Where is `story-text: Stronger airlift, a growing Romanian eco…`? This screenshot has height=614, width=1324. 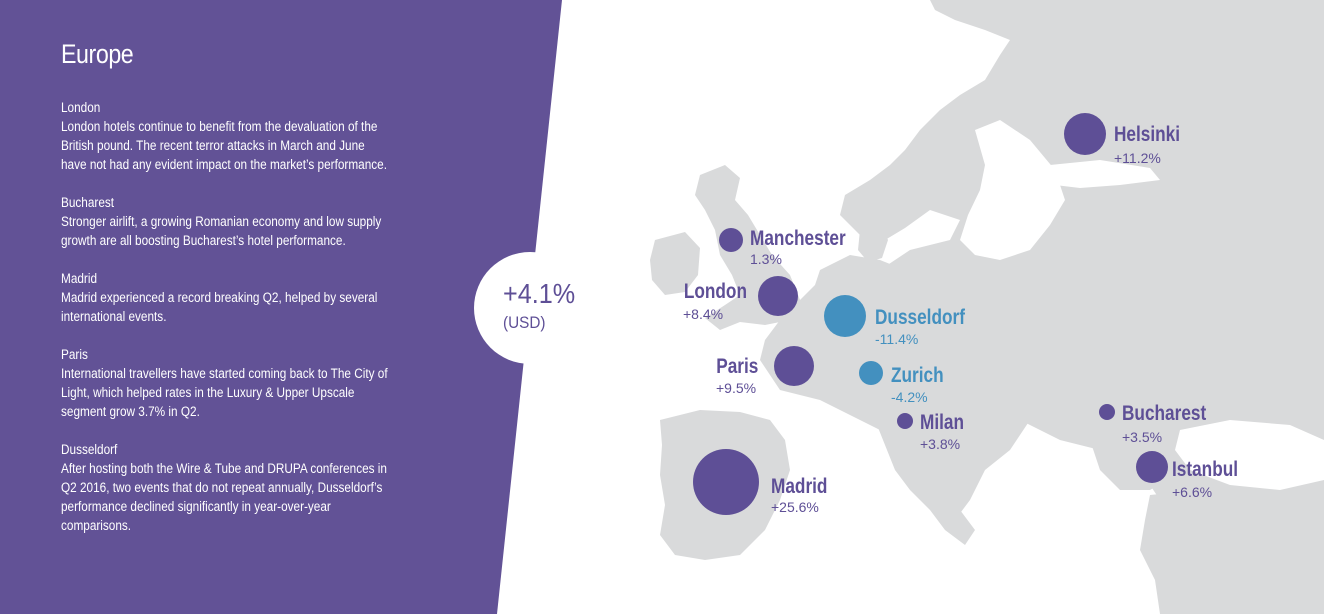 story-text: Stronger airlift, a growing Romanian eco… is located at coordinates (221, 230).